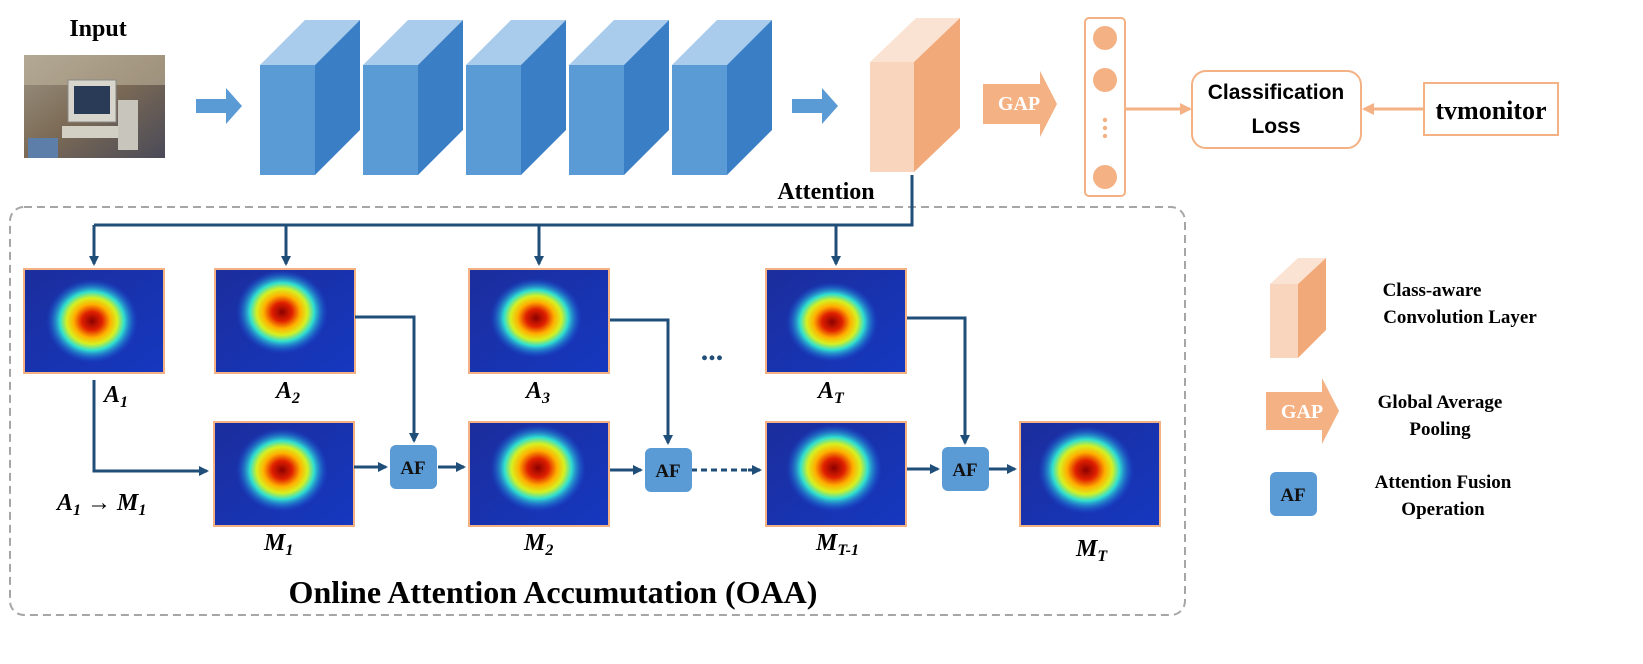 The height and width of the screenshot is (664, 1643). What do you see at coordinates (100, 504) in the screenshot?
I see `init-label: A1 → M1` at bounding box center [100, 504].